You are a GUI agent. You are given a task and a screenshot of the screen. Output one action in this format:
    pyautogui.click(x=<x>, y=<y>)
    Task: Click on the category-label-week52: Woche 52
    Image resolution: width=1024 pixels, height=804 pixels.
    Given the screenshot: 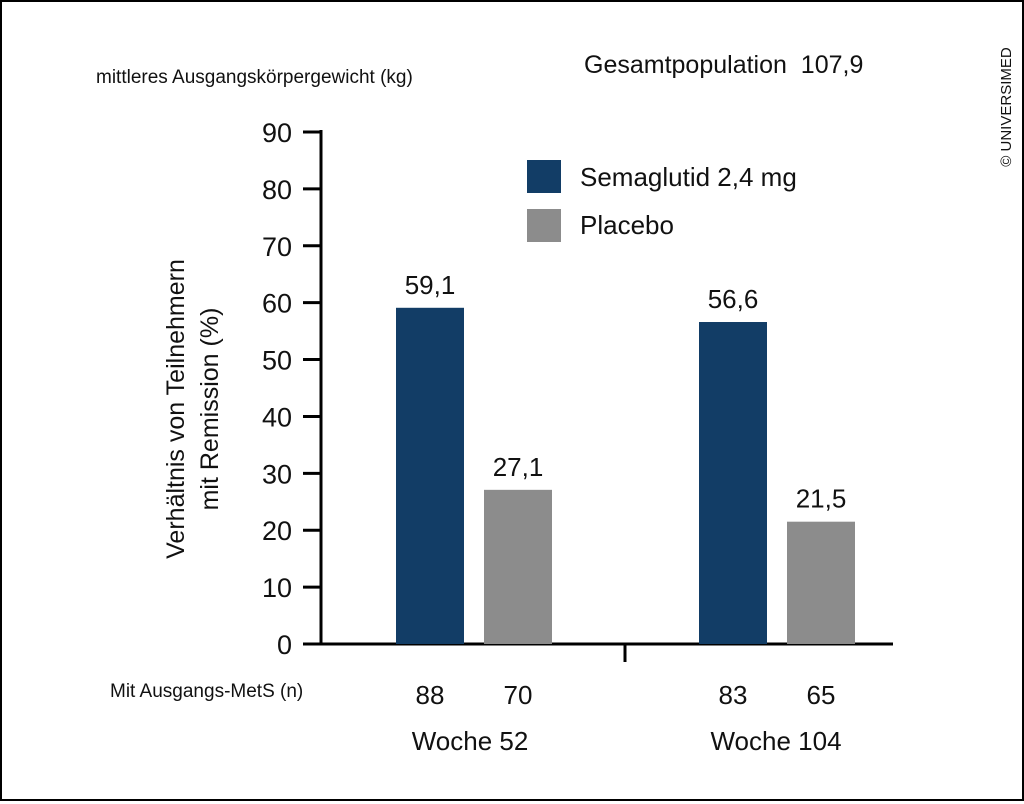 What is the action you would take?
    pyautogui.click(x=470, y=741)
    